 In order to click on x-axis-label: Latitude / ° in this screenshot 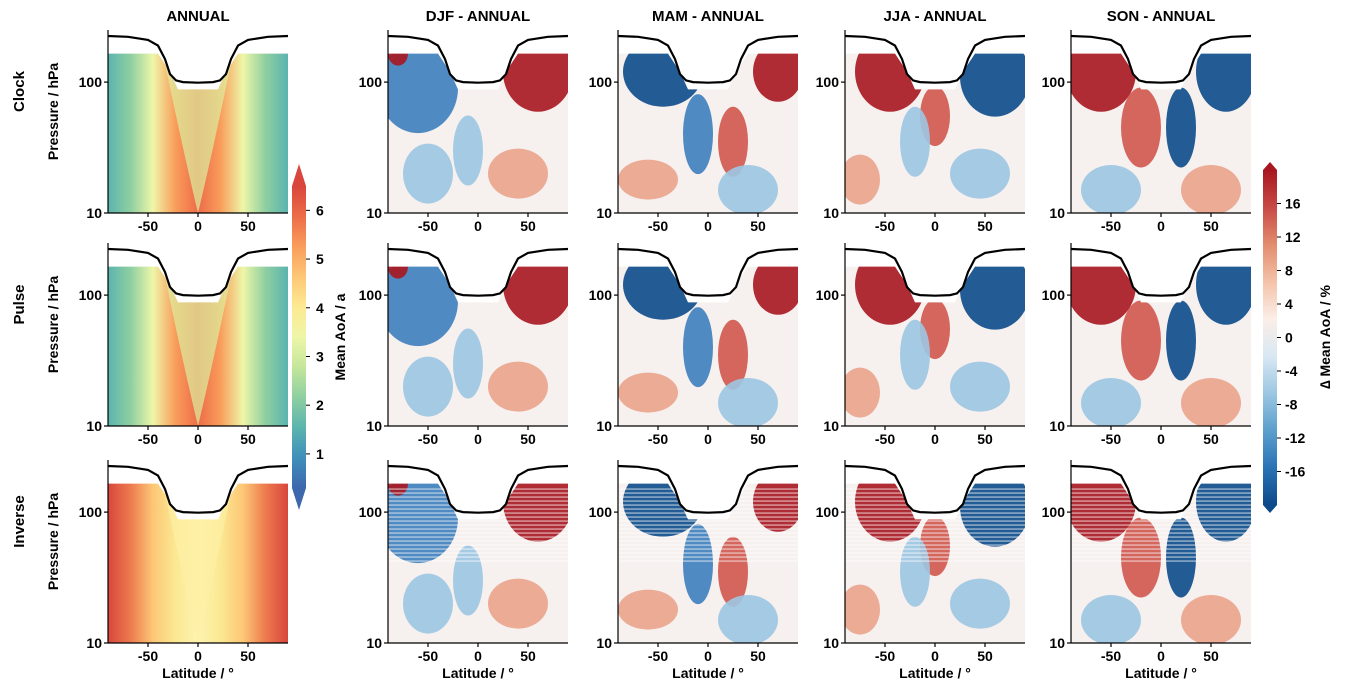, I will do `click(1161, 673)`.